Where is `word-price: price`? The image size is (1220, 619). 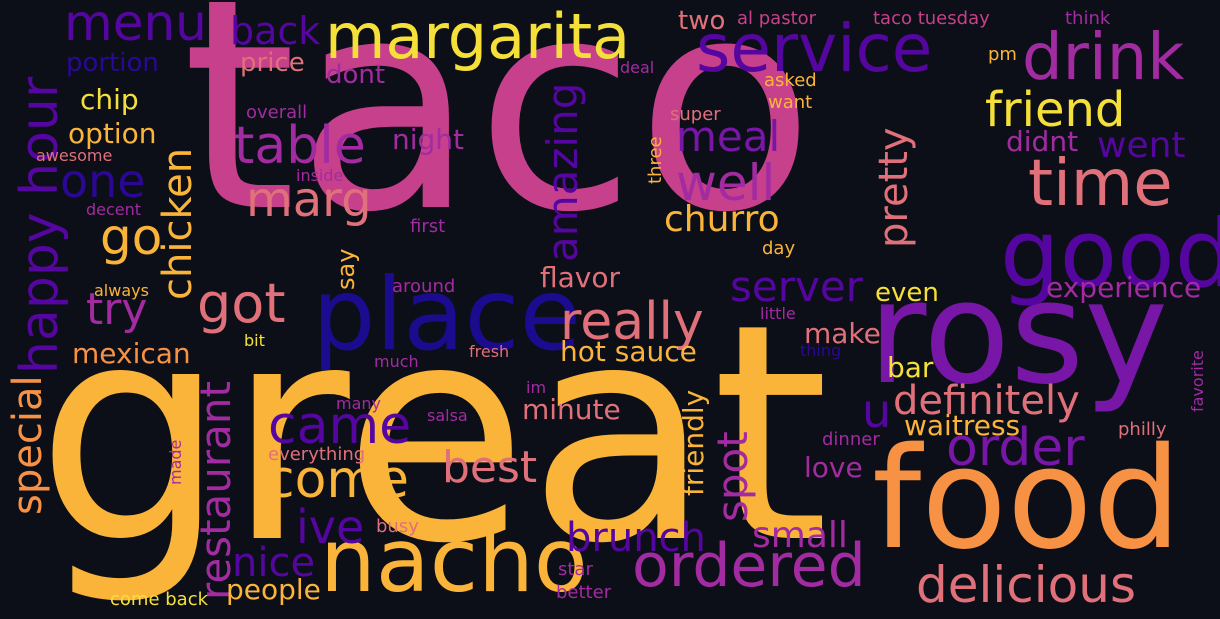 word-price: price is located at coordinates (272, 63).